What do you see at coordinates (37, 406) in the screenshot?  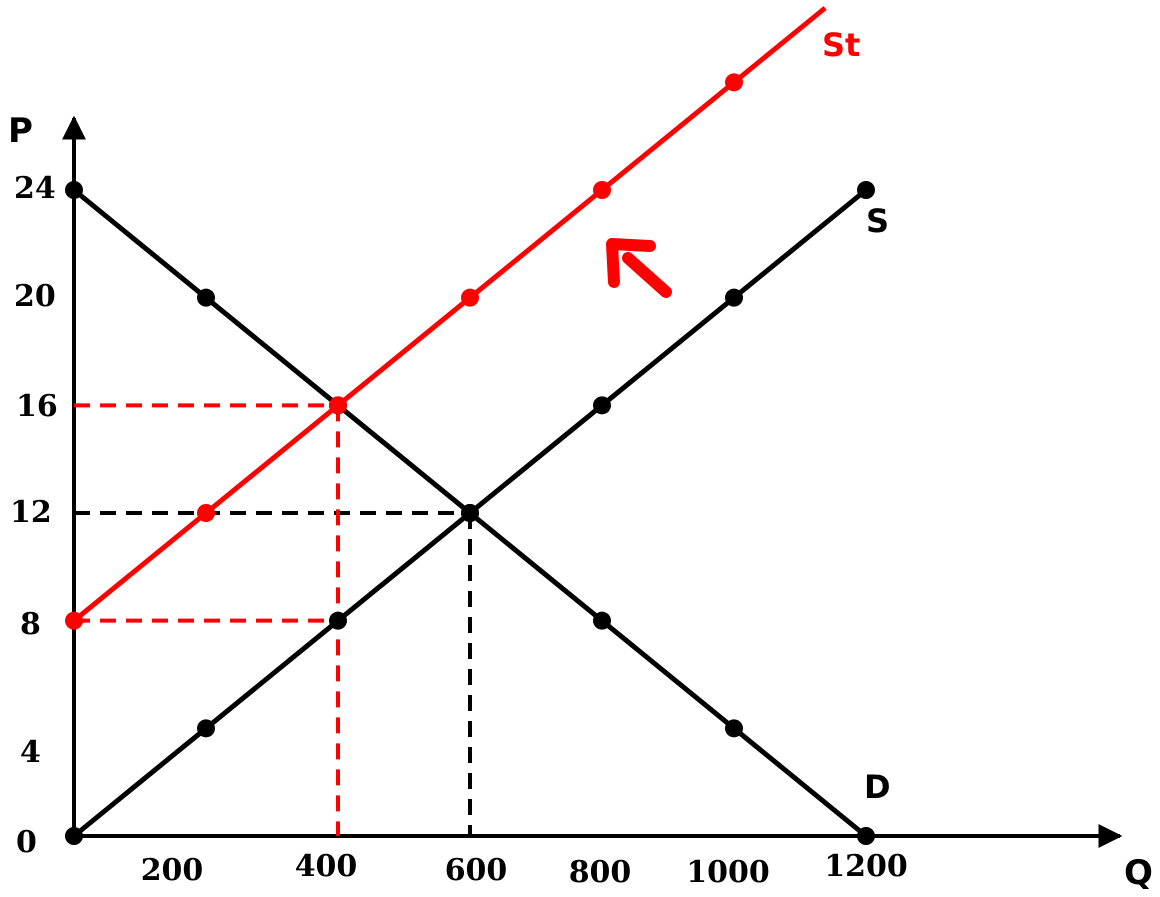 I see `y-tick-label: 16` at bounding box center [37, 406].